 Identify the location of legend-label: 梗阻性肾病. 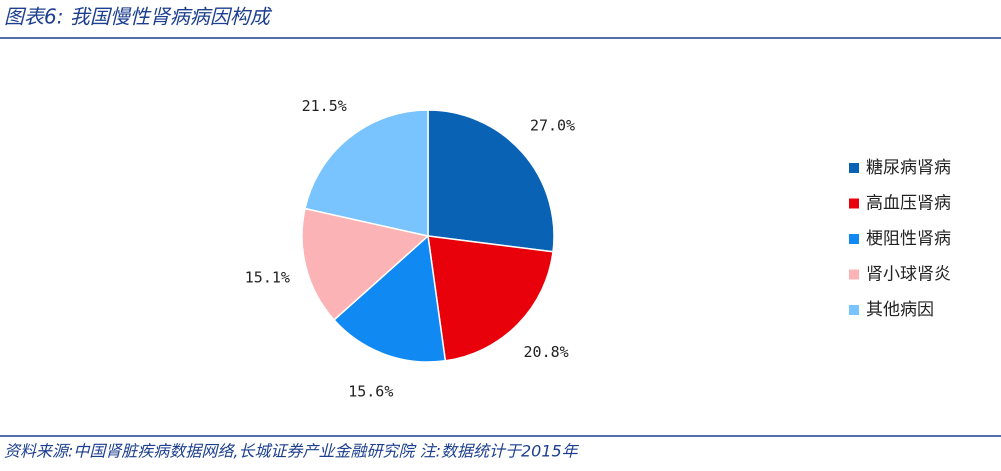
(908, 239).